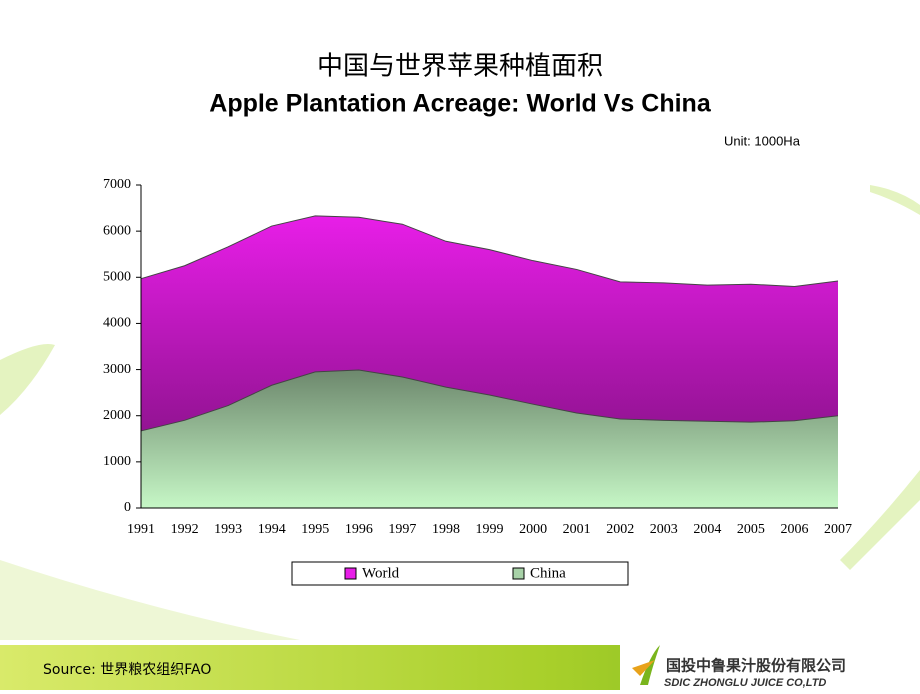  I want to click on x-tick-label: 1991, so click(141, 529).